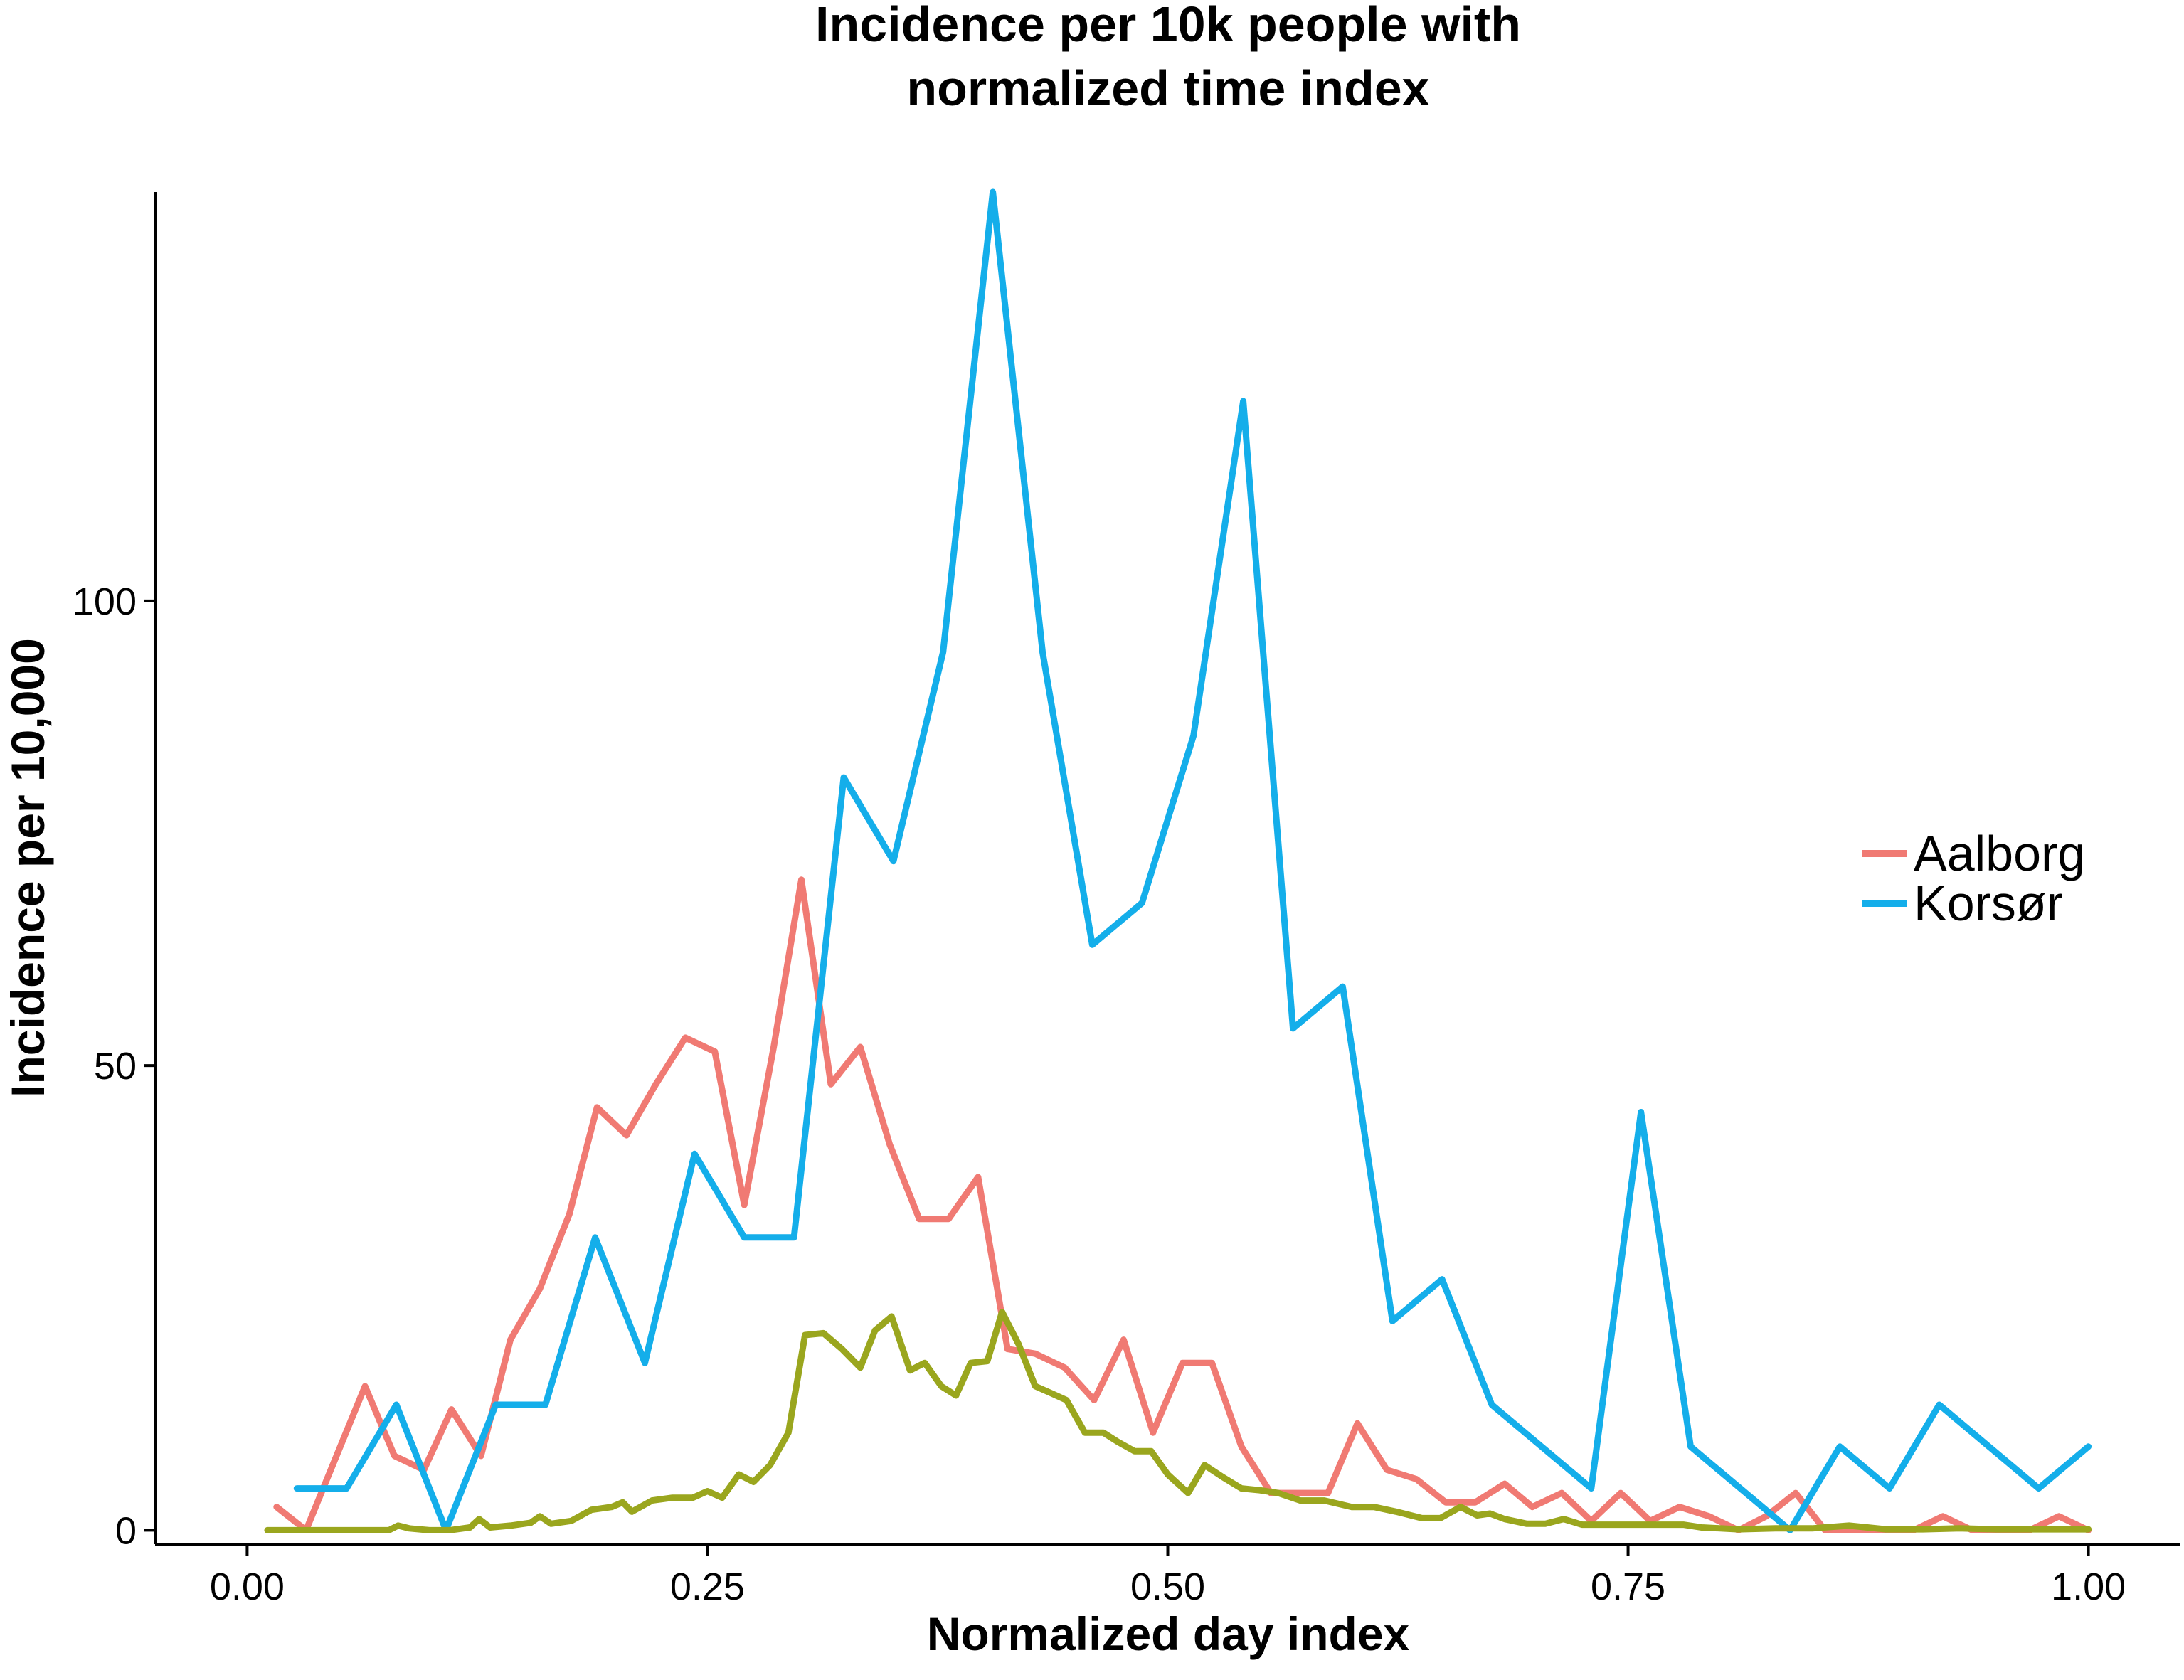  What do you see at coordinates (707, 1586) in the screenshot?
I see `x-tick-label: 0.25` at bounding box center [707, 1586].